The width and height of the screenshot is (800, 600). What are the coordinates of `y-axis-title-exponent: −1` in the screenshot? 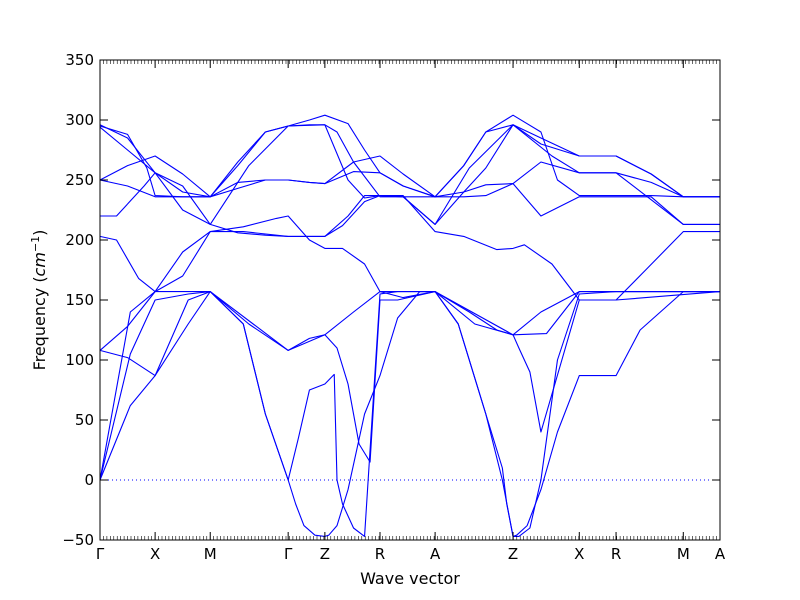 It's located at (35, 244).